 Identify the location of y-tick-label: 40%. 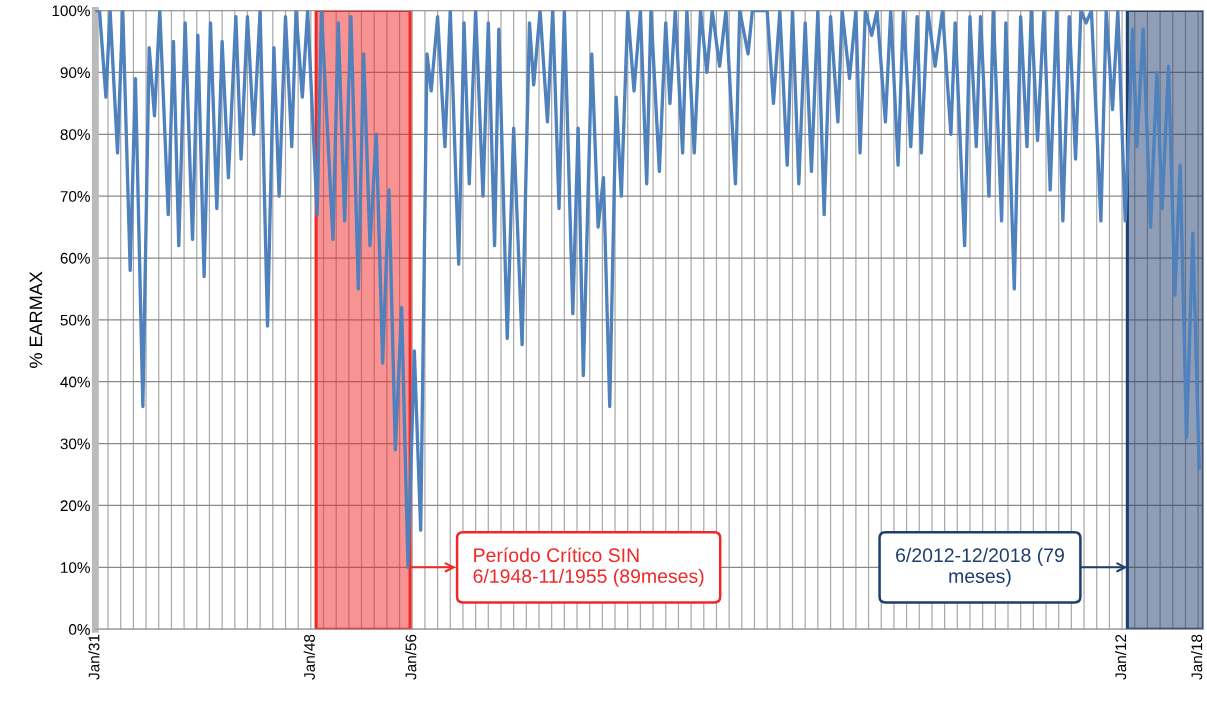
(75, 382).